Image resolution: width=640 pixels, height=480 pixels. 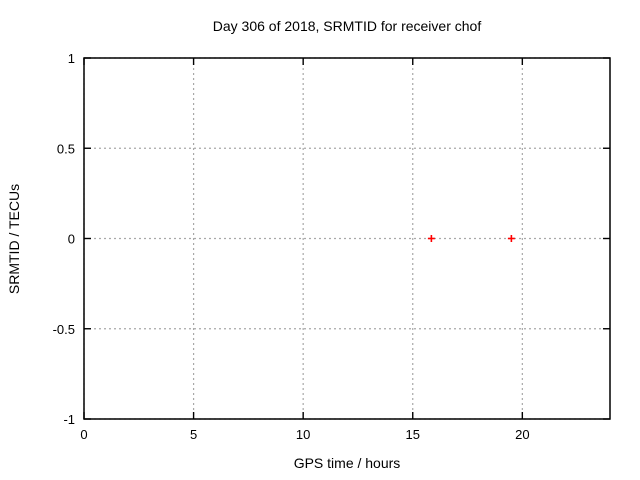 I want to click on x-axis-label: GPS time / hours, so click(x=347, y=463).